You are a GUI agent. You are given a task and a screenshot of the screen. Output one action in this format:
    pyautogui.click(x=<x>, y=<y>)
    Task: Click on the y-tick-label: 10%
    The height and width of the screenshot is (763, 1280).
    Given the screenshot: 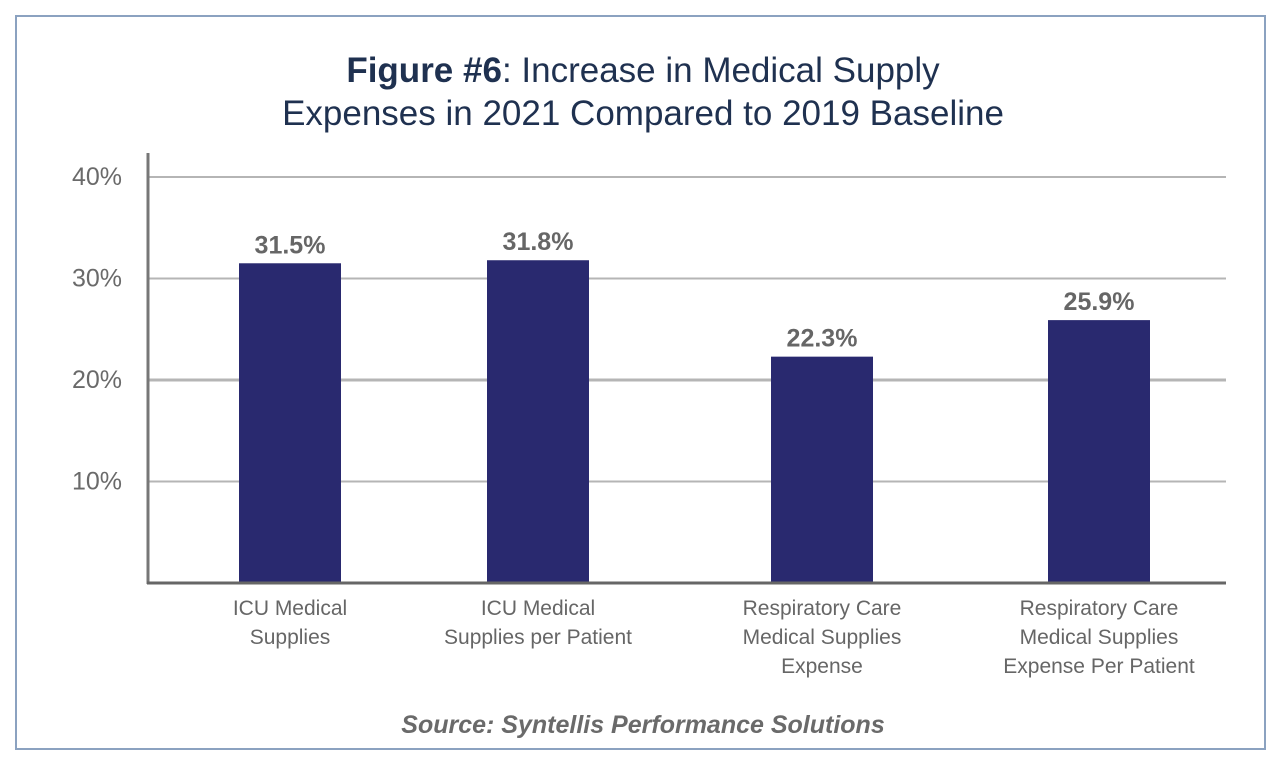 What is the action you would take?
    pyautogui.click(x=97, y=482)
    